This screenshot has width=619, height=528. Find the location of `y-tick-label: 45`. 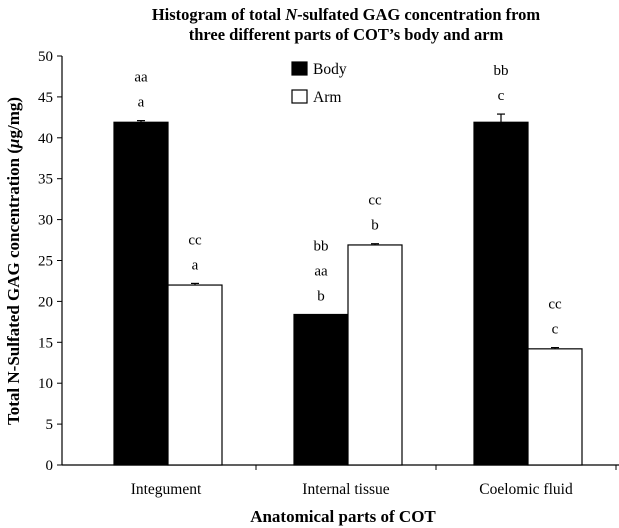

y-tick-label: 45 is located at coordinates (45, 98).